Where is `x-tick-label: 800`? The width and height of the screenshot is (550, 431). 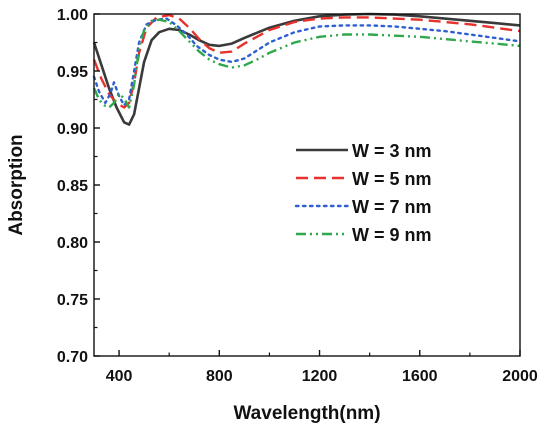
x-tick-label: 800 is located at coordinates (219, 376).